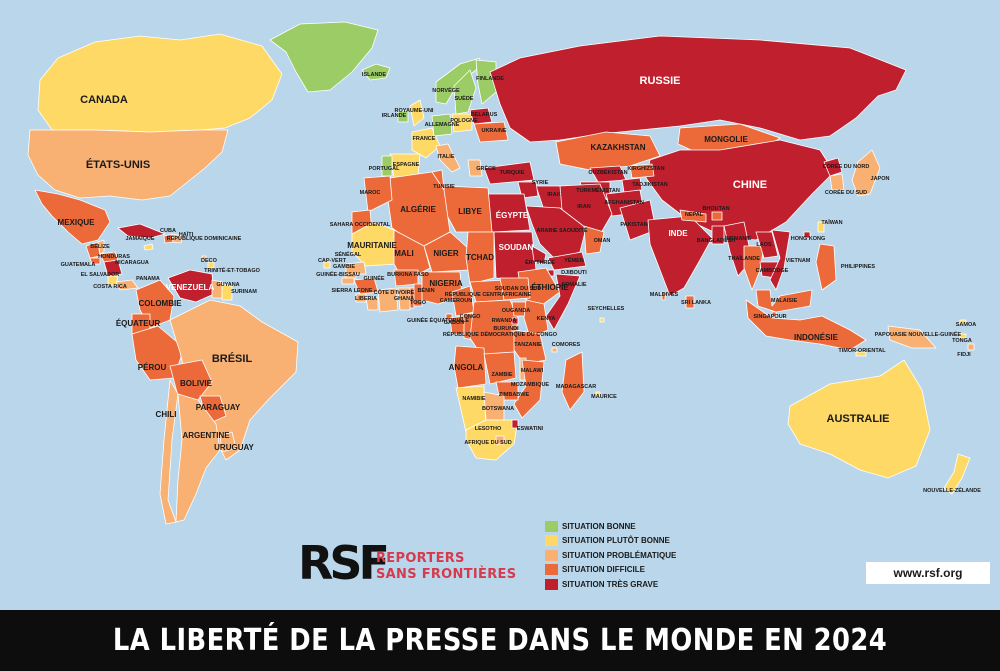 The height and width of the screenshot is (671, 1000). What do you see at coordinates (750, 185) in the screenshot?
I see `country-label-chine: CHINE` at bounding box center [750, 185].